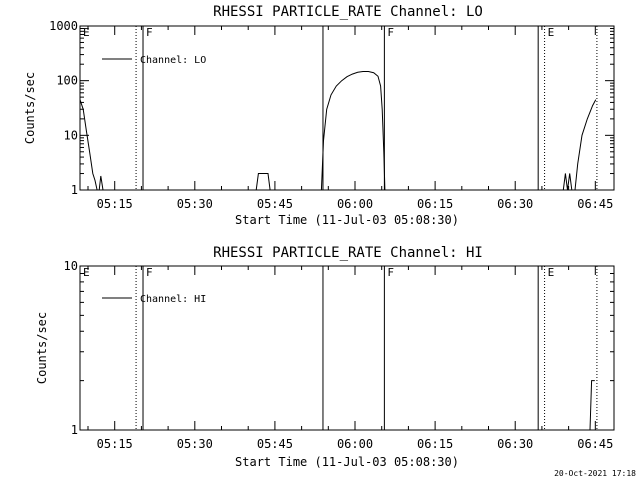 The height and width of the screenshot is (480, 640). I want to click on hi-legend: Channel: HI, so click(154, 299).